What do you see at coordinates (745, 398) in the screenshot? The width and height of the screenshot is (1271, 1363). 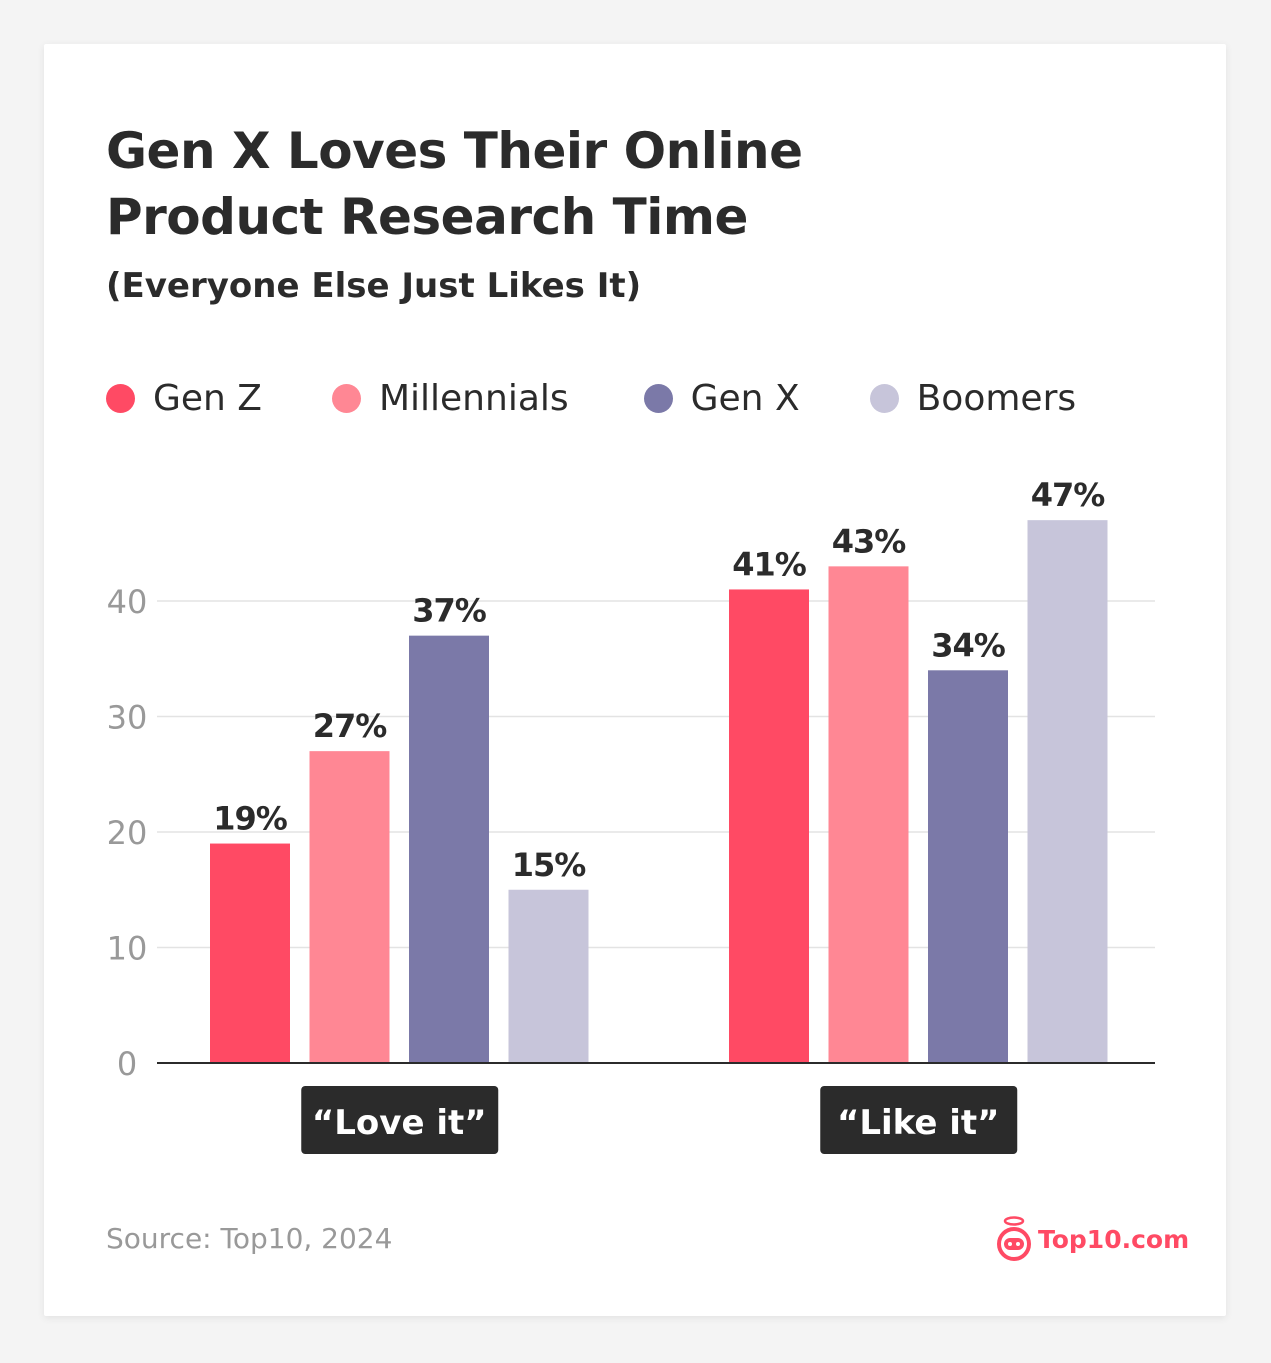 I see `legend-label: Gen X` at bounding box center [745, 398].